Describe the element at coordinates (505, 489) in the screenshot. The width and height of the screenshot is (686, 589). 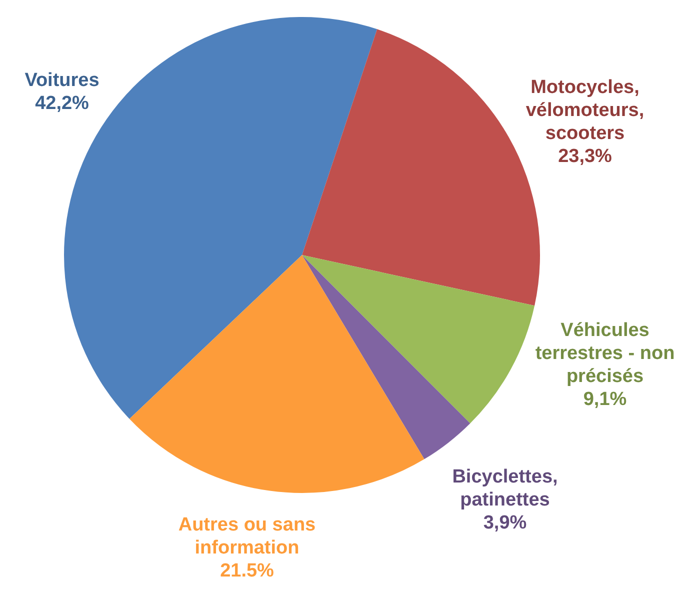
I see `slice-label: Bicyclettes, patinettes` at that location.